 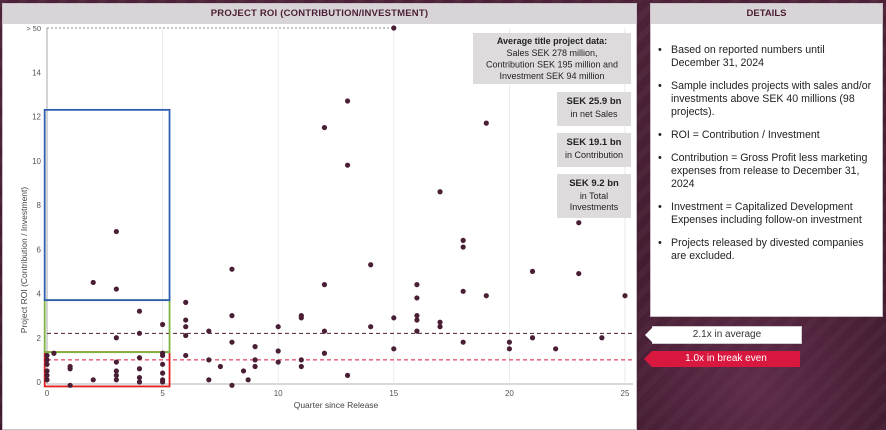 What do you see at coordinates (36, 161) in the screenshot?
I see `y-tick-label: 10` at bounding box center [36, 161].